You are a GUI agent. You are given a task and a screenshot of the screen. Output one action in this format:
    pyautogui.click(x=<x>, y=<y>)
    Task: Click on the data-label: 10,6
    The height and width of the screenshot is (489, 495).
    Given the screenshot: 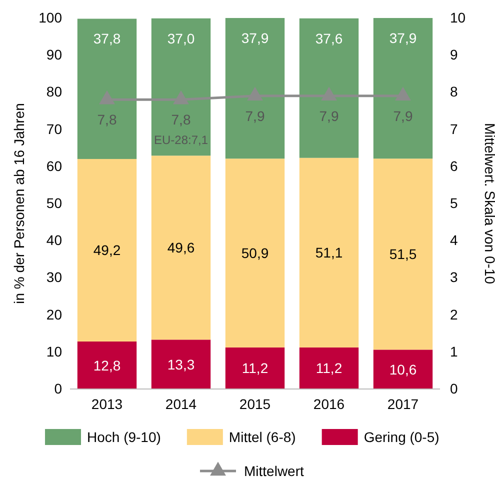 What is the action you would take?
    pyautogui.click(x=403, y=369)
    